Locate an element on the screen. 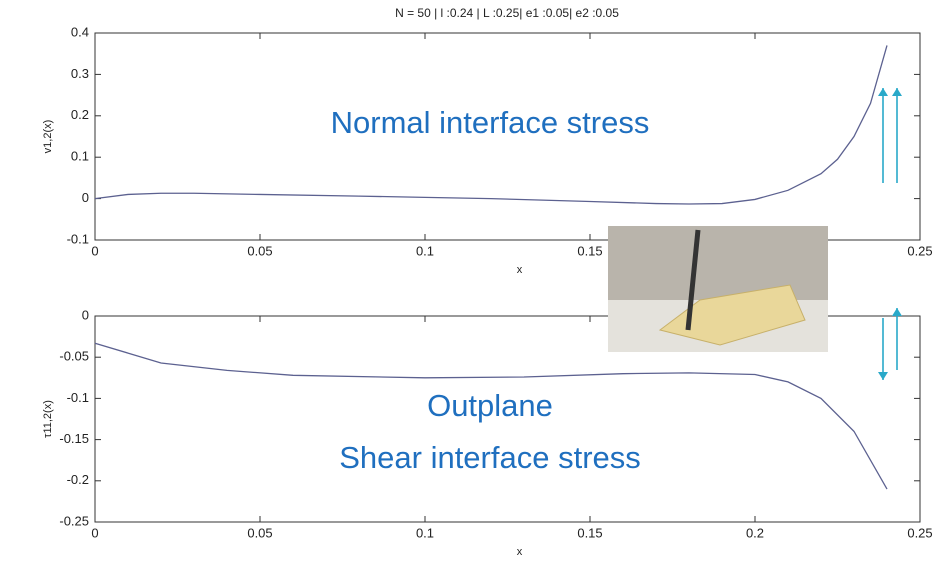 The height and width of the screenshot is (561, 945). photo-tool is located at coordinates (693, 280).